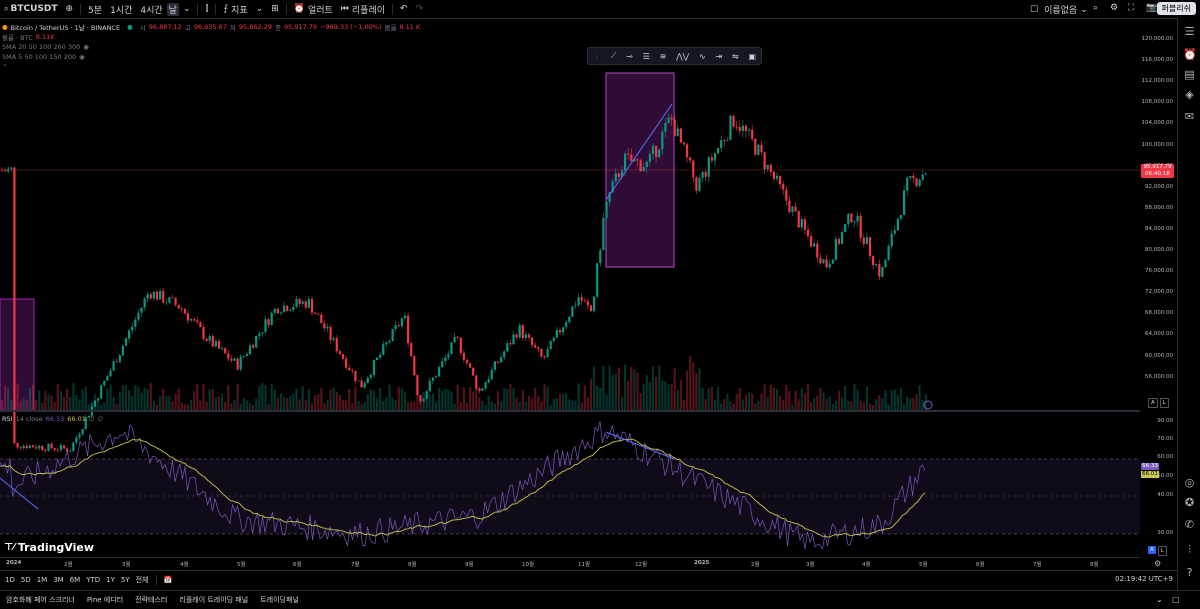 This screenshot has height=609, width=1200. Describe the element at coordinates (363, 9) in the screenshot. I see `replay-button: ⏮ 리플레이` at that location.